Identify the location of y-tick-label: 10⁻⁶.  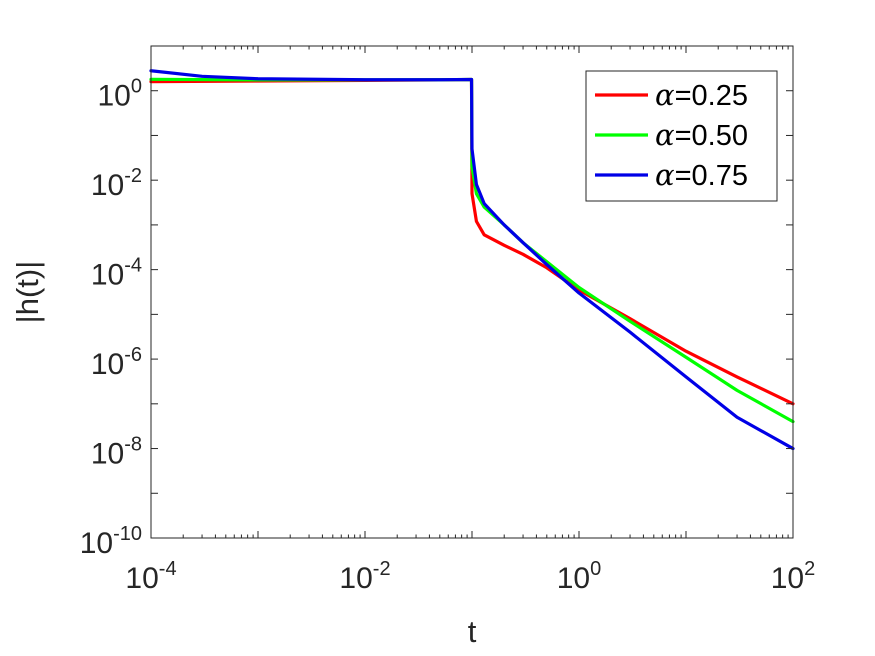
(116, 362).